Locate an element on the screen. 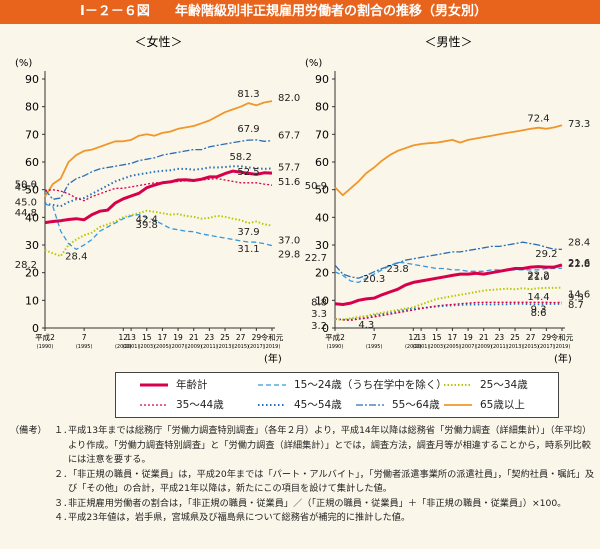  data-label: 29.2 is located at coordinates (546, 254).